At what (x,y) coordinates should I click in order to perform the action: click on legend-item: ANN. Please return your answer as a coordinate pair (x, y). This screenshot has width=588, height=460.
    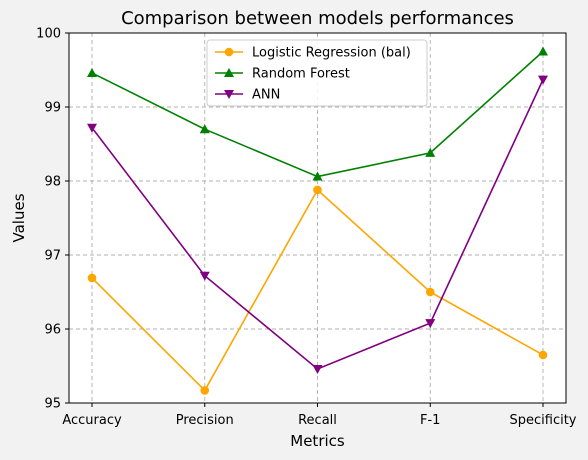
    Looking at the image, I should click on (247, 95).